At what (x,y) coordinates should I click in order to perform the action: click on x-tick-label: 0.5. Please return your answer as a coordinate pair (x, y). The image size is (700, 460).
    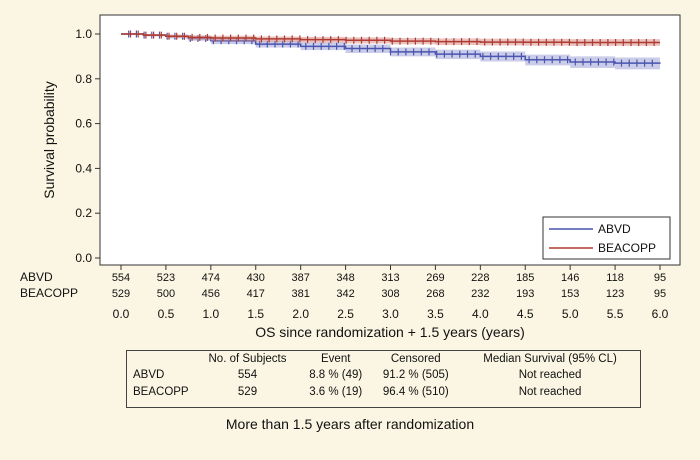
    Looking at the image, I should click on (166, 314).